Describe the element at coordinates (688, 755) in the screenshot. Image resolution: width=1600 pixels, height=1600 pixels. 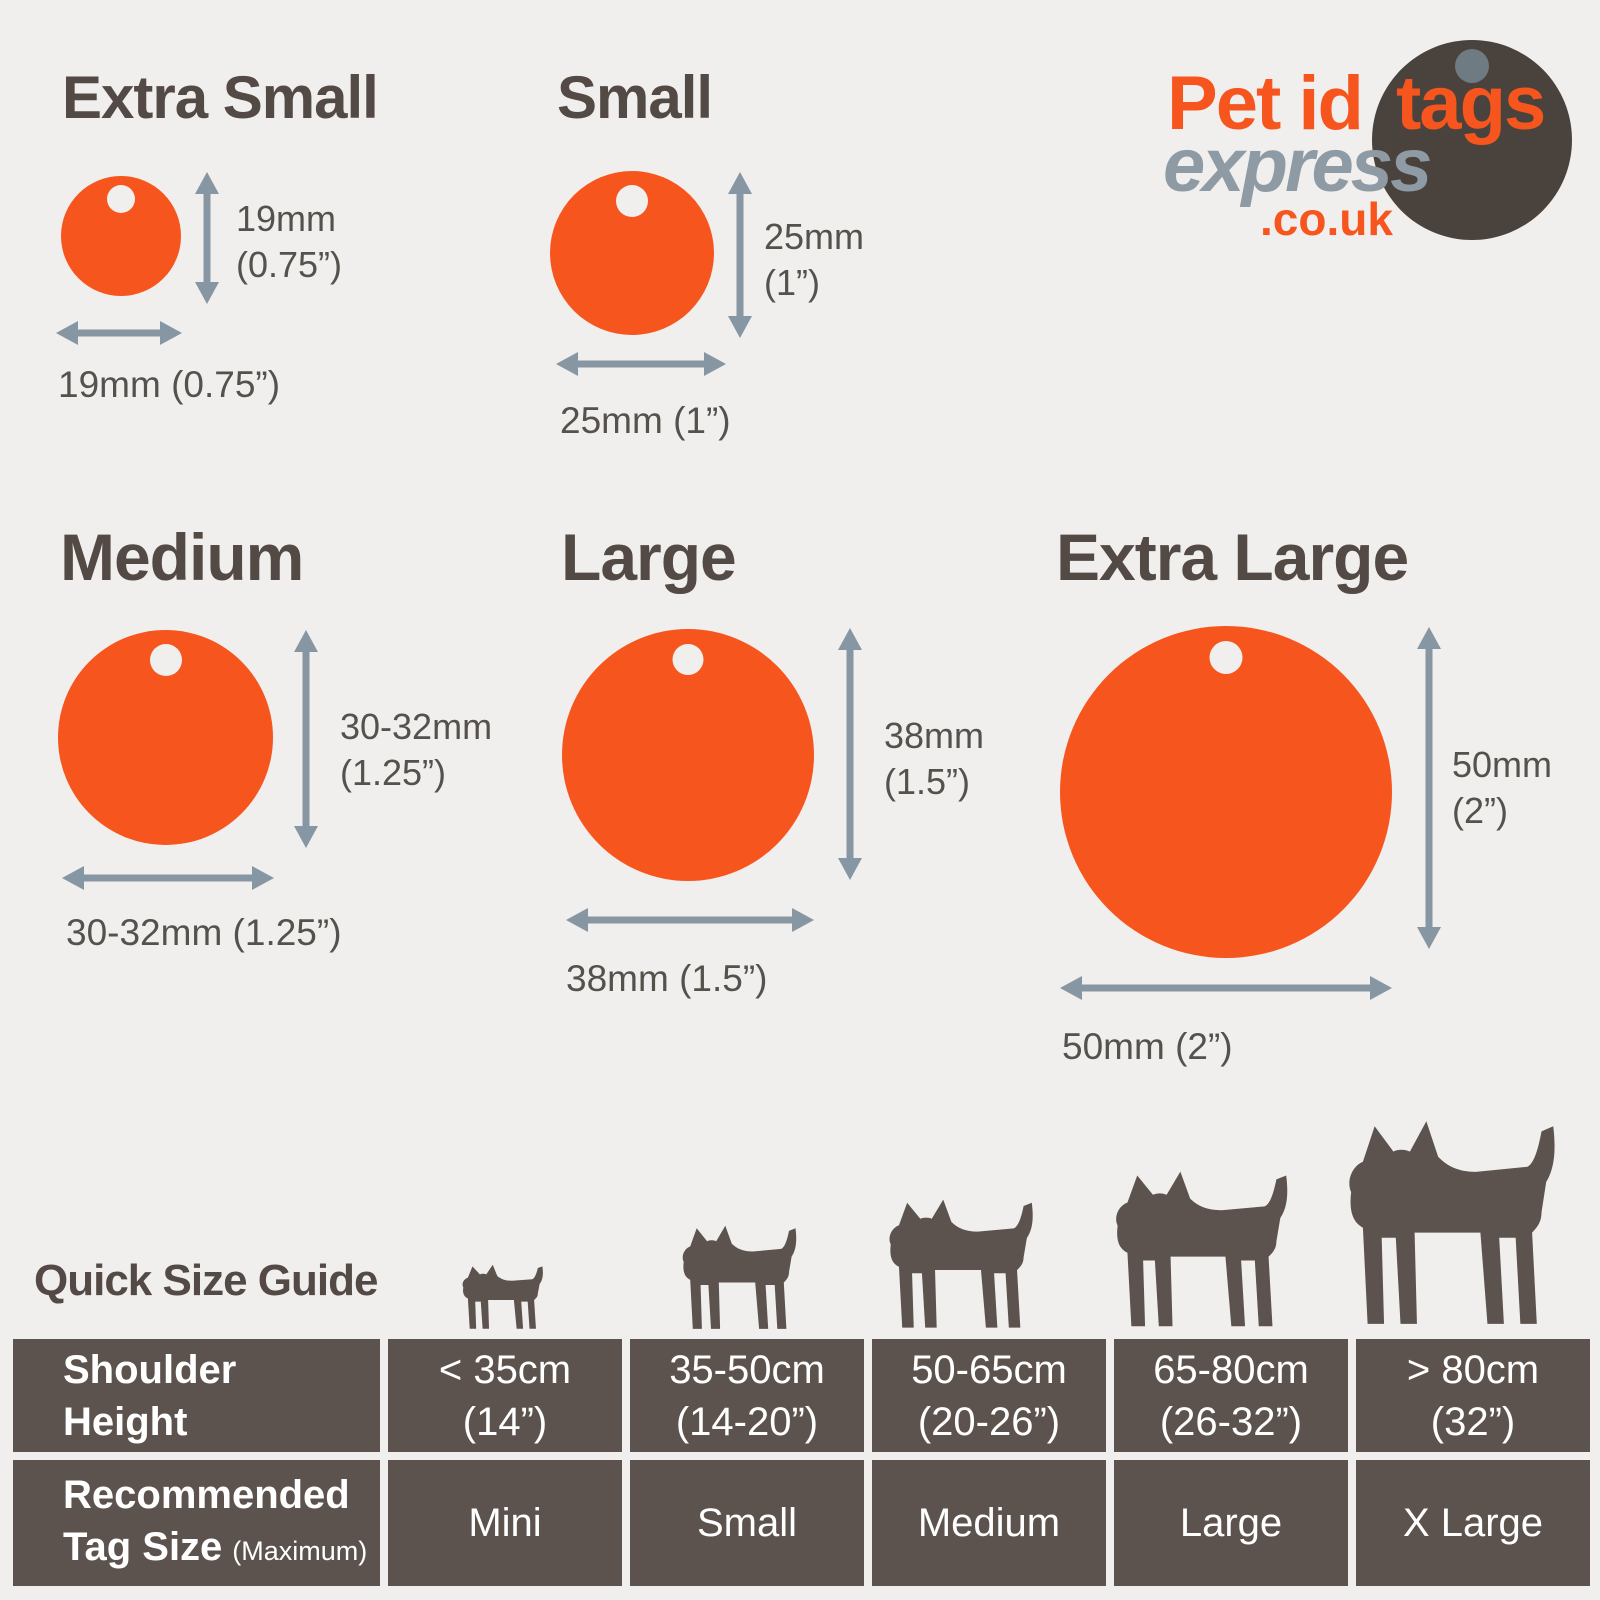
I see `tag-large` at that location.